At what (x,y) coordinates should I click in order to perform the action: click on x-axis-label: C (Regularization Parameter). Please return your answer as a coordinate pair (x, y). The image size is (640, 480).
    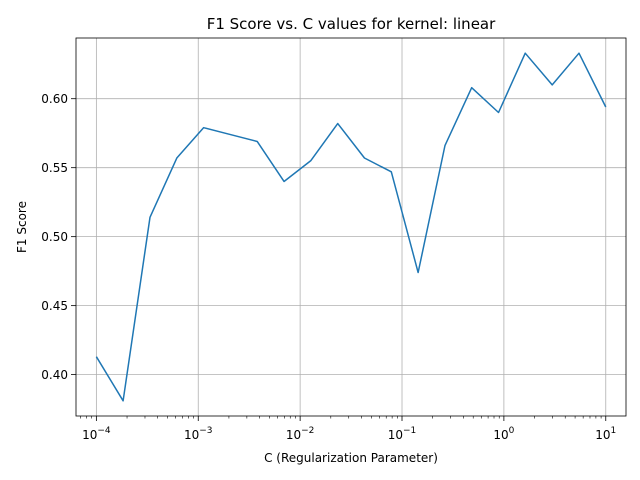
    Looking at the image, I should click on (351, 458).